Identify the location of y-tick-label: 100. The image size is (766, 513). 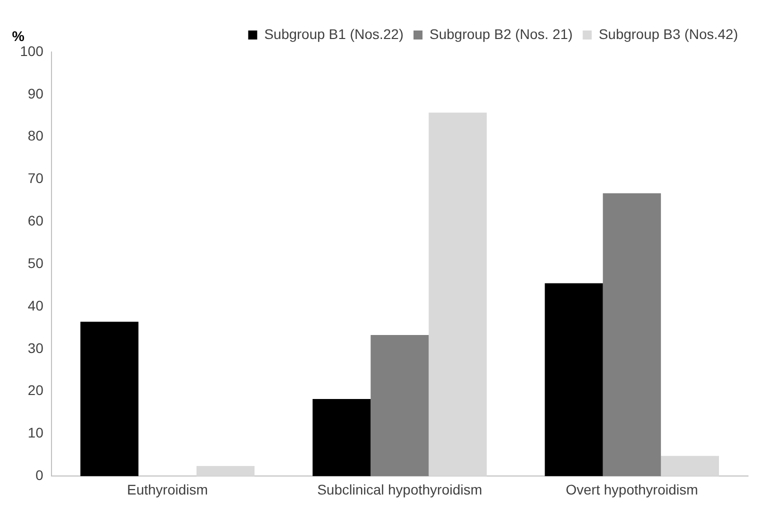
(32, 50).